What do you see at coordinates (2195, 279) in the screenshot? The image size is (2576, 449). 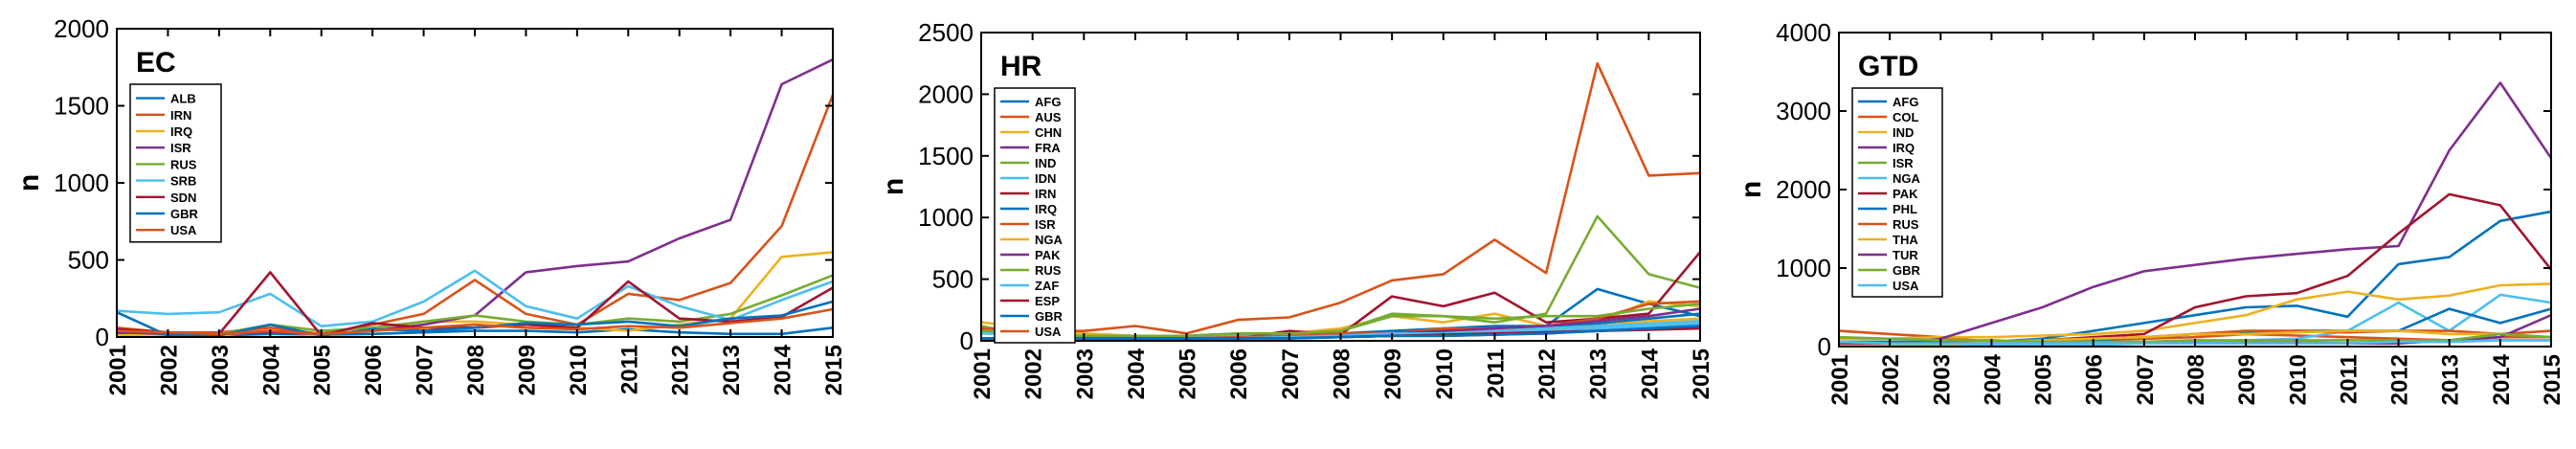 I see `series-line-afg` at bounding box center [2195, 279].